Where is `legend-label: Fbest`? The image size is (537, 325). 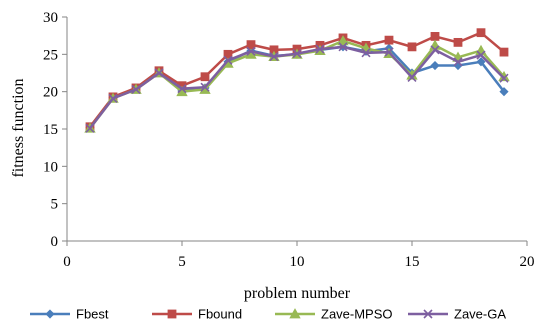
legend-label: Fbest is located at coordinates (92, 314).